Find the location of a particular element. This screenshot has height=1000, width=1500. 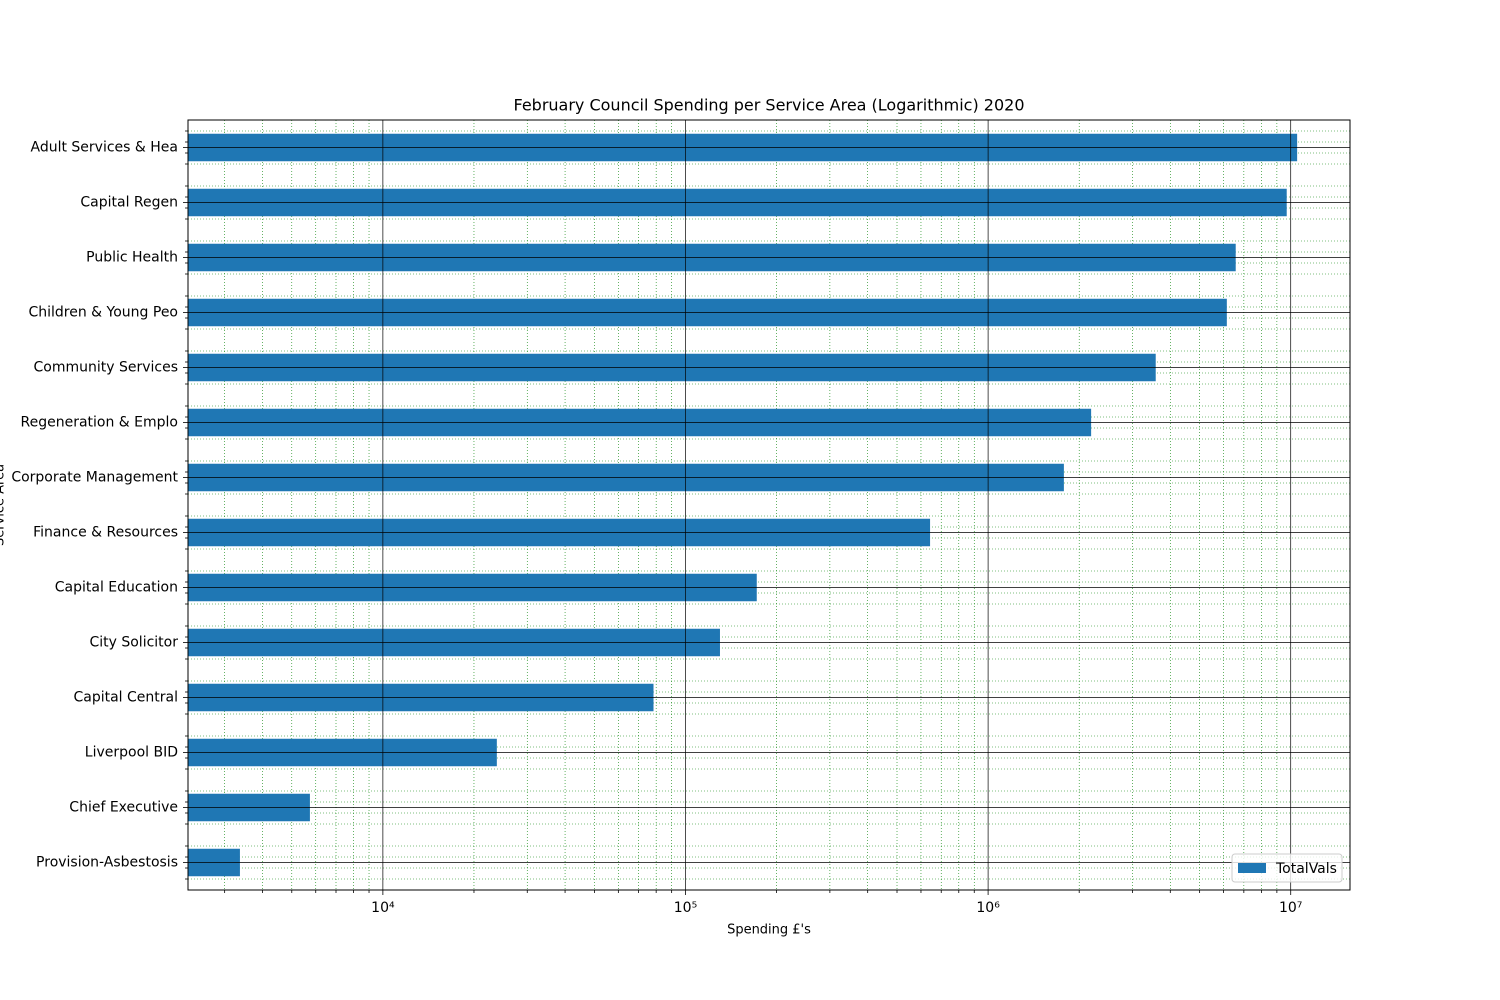

legend-swatch is located at coordinates (1252, 868).